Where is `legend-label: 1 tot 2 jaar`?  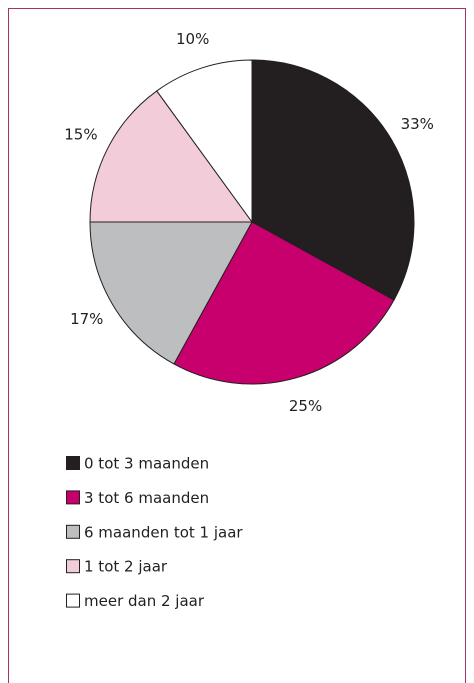
legend-label: 1 tot 2 jaar is located at coordinates (126, 567).